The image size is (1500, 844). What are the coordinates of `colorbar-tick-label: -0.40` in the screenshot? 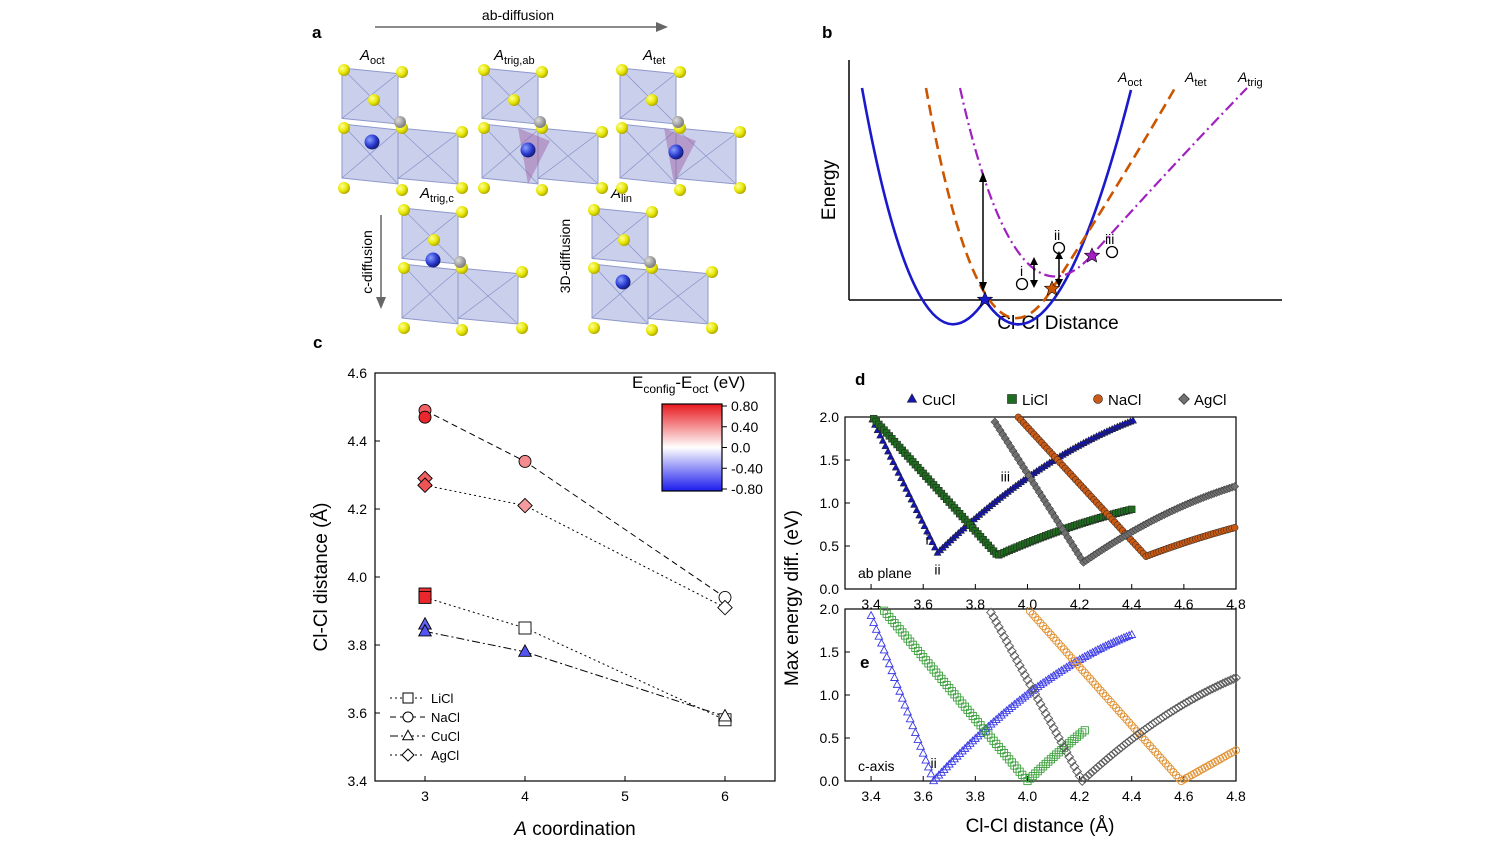 It's located at (747, 468).